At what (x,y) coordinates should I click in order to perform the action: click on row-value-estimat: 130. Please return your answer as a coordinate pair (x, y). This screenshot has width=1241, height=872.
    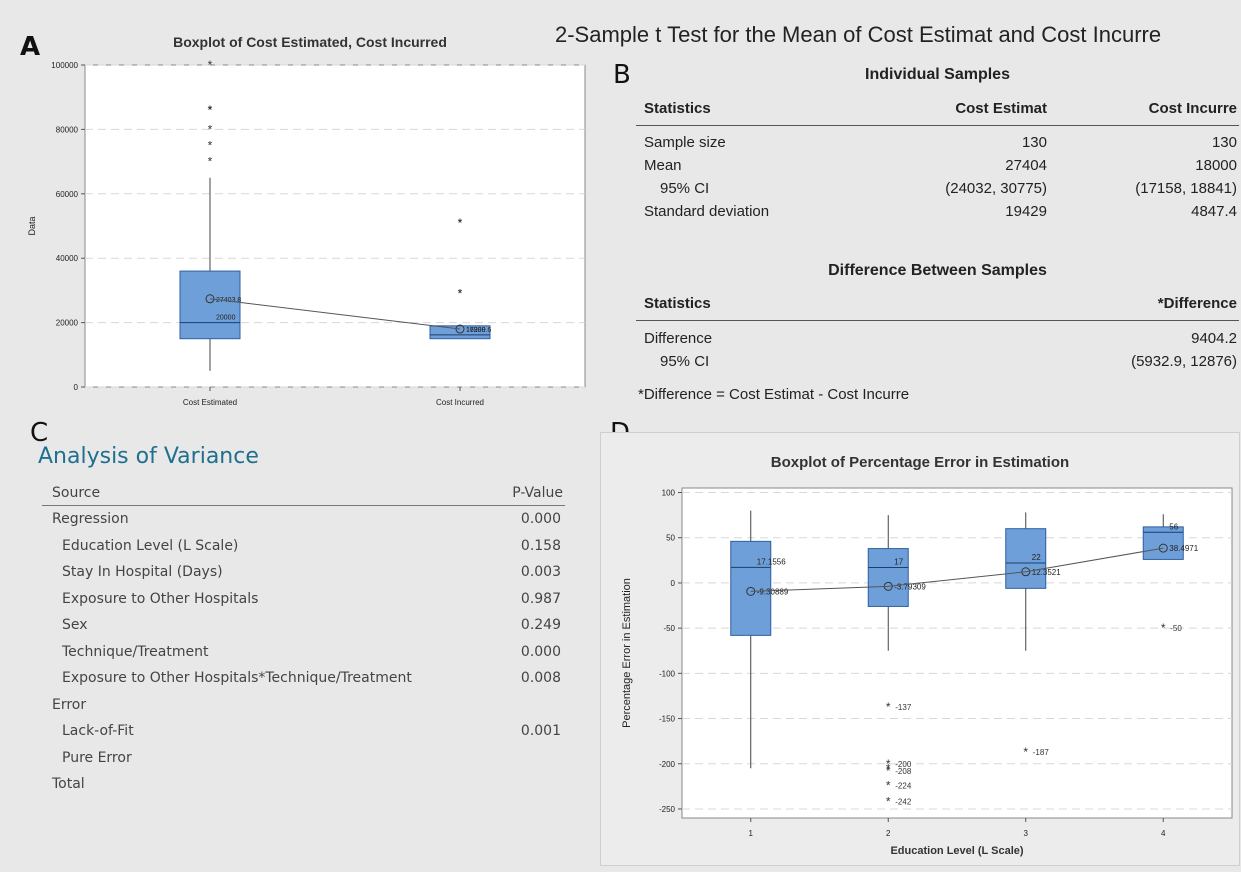
    Looking at the image, I should click on (1034, 142).